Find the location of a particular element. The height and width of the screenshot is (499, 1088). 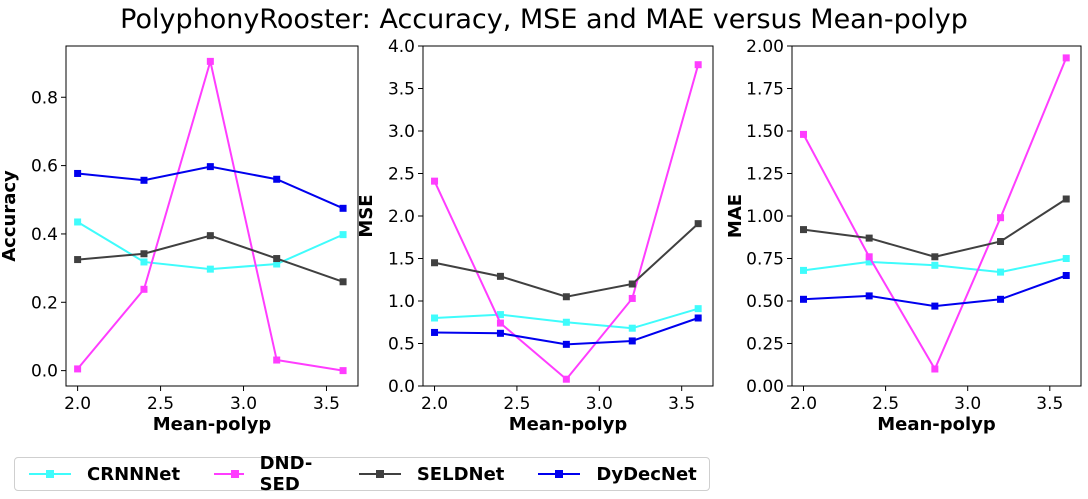

x-tick-label: 2.5 is located at coordinates (160, 404).